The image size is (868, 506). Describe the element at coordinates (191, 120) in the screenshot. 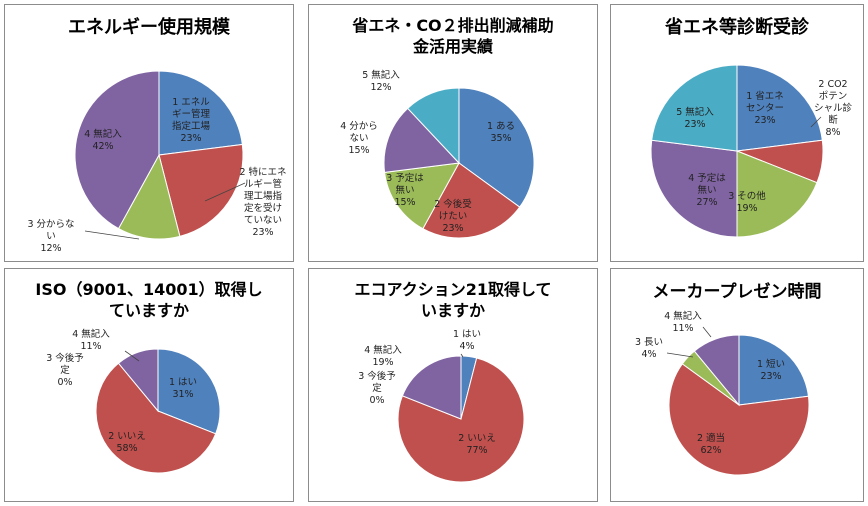

I see `slice-label-1: 1 エネルギー管理指定工場 23%` at that location.